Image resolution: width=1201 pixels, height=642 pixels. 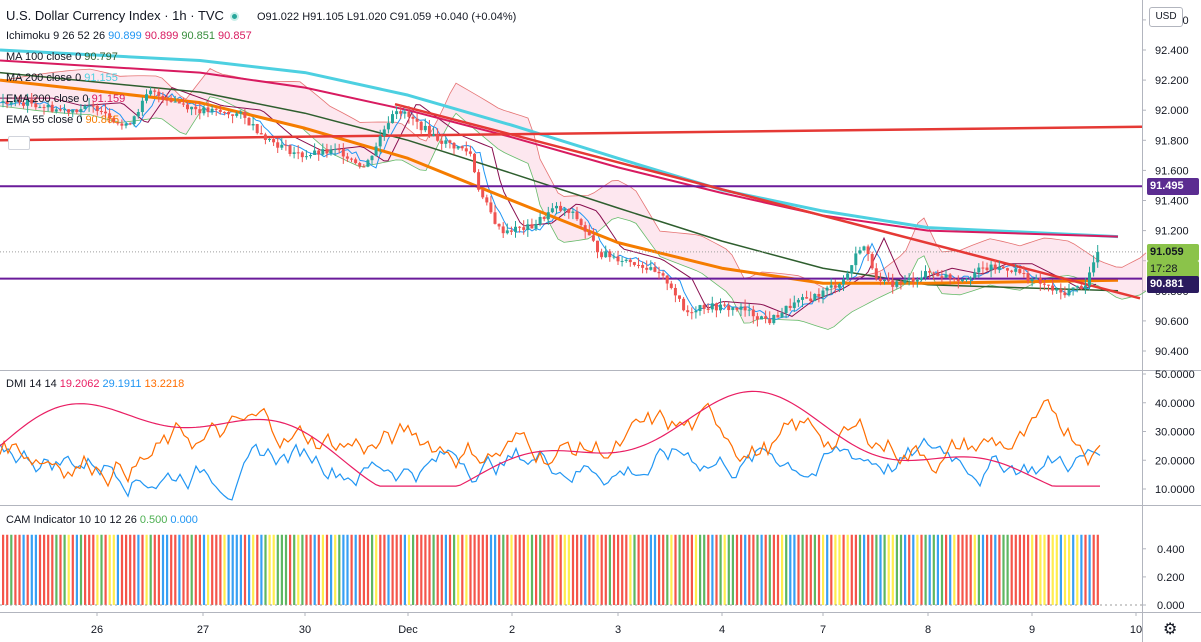 What do you see at coordinates (67, 99) in the screenshot?
I see `legend-ema-200-close-0: EMA 200 close 0 91.159` at bounding box center [67, 99].